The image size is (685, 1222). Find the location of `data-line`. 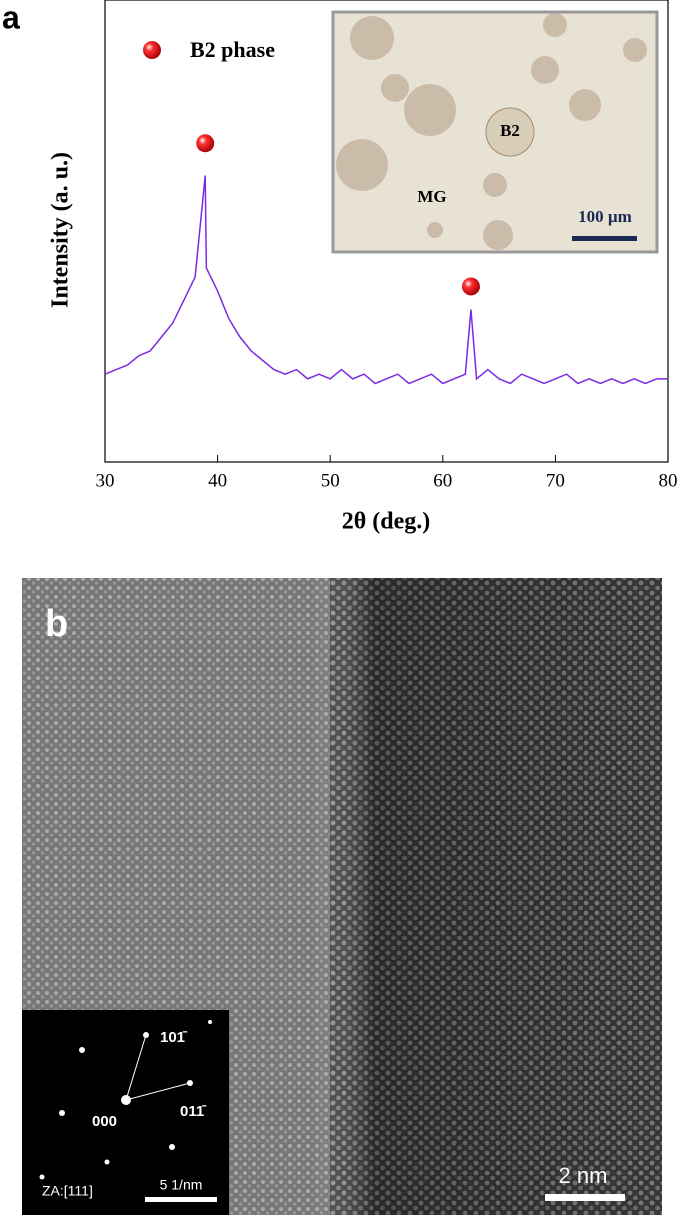

data-line is located at coordinates (386, 280).